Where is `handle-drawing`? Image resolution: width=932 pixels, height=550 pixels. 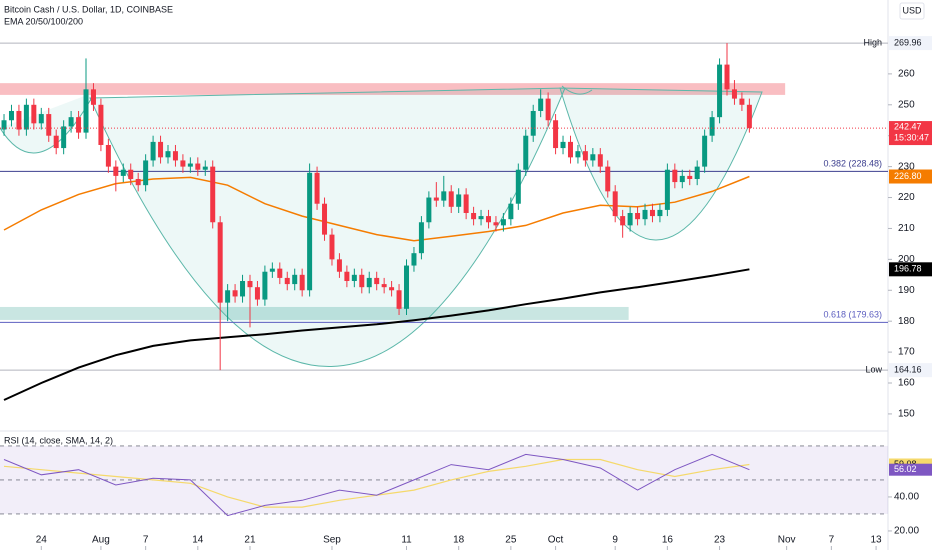 handle-drawing is located at coordinates (577, 90).